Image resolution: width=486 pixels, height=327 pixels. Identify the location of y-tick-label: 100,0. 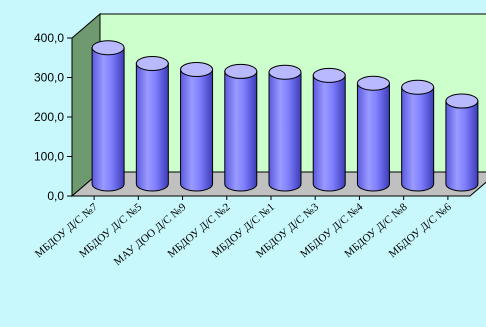
(49, 157).